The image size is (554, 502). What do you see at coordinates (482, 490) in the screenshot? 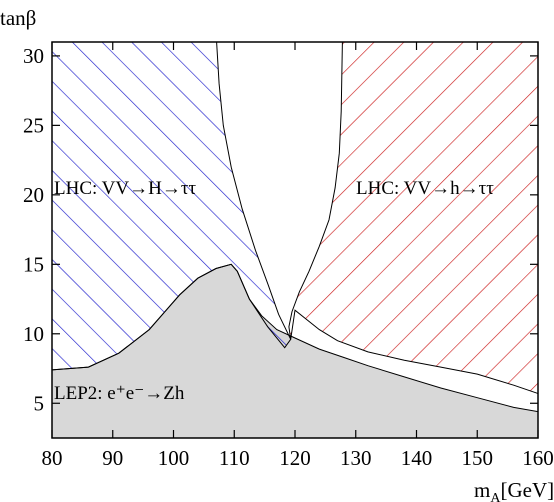
I see `x-axis-title-main: m` at bounding box center [482, 490].